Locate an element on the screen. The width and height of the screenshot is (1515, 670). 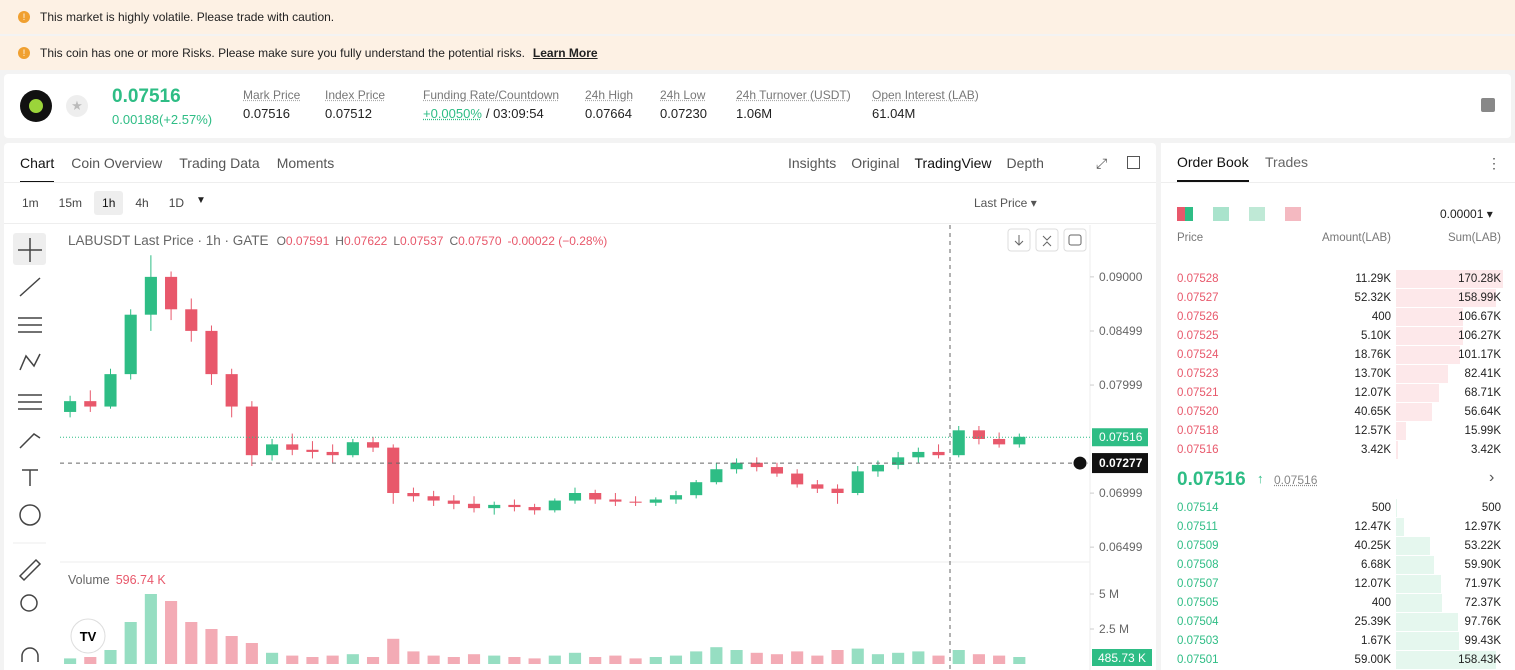
stat-value-row: +0.0050%/ 03:09:54 is located at coordinates (491, 113).